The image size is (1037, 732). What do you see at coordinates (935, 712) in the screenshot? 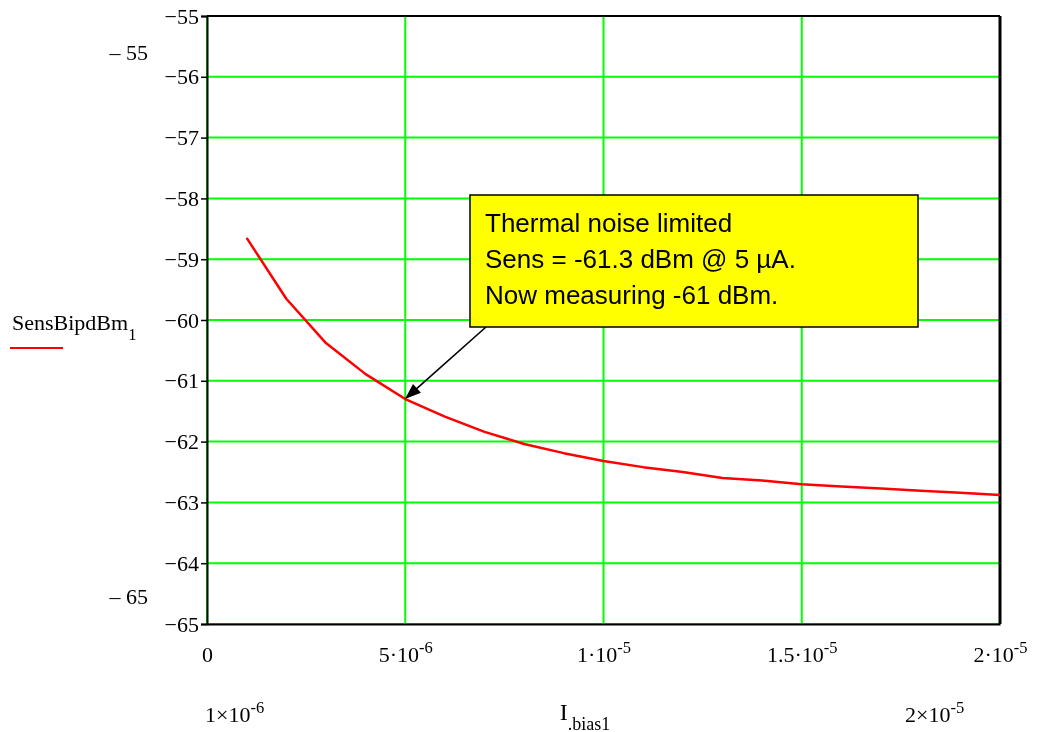
I see `text: 2×10$^{-5}$` at bounding box center [935, 712].